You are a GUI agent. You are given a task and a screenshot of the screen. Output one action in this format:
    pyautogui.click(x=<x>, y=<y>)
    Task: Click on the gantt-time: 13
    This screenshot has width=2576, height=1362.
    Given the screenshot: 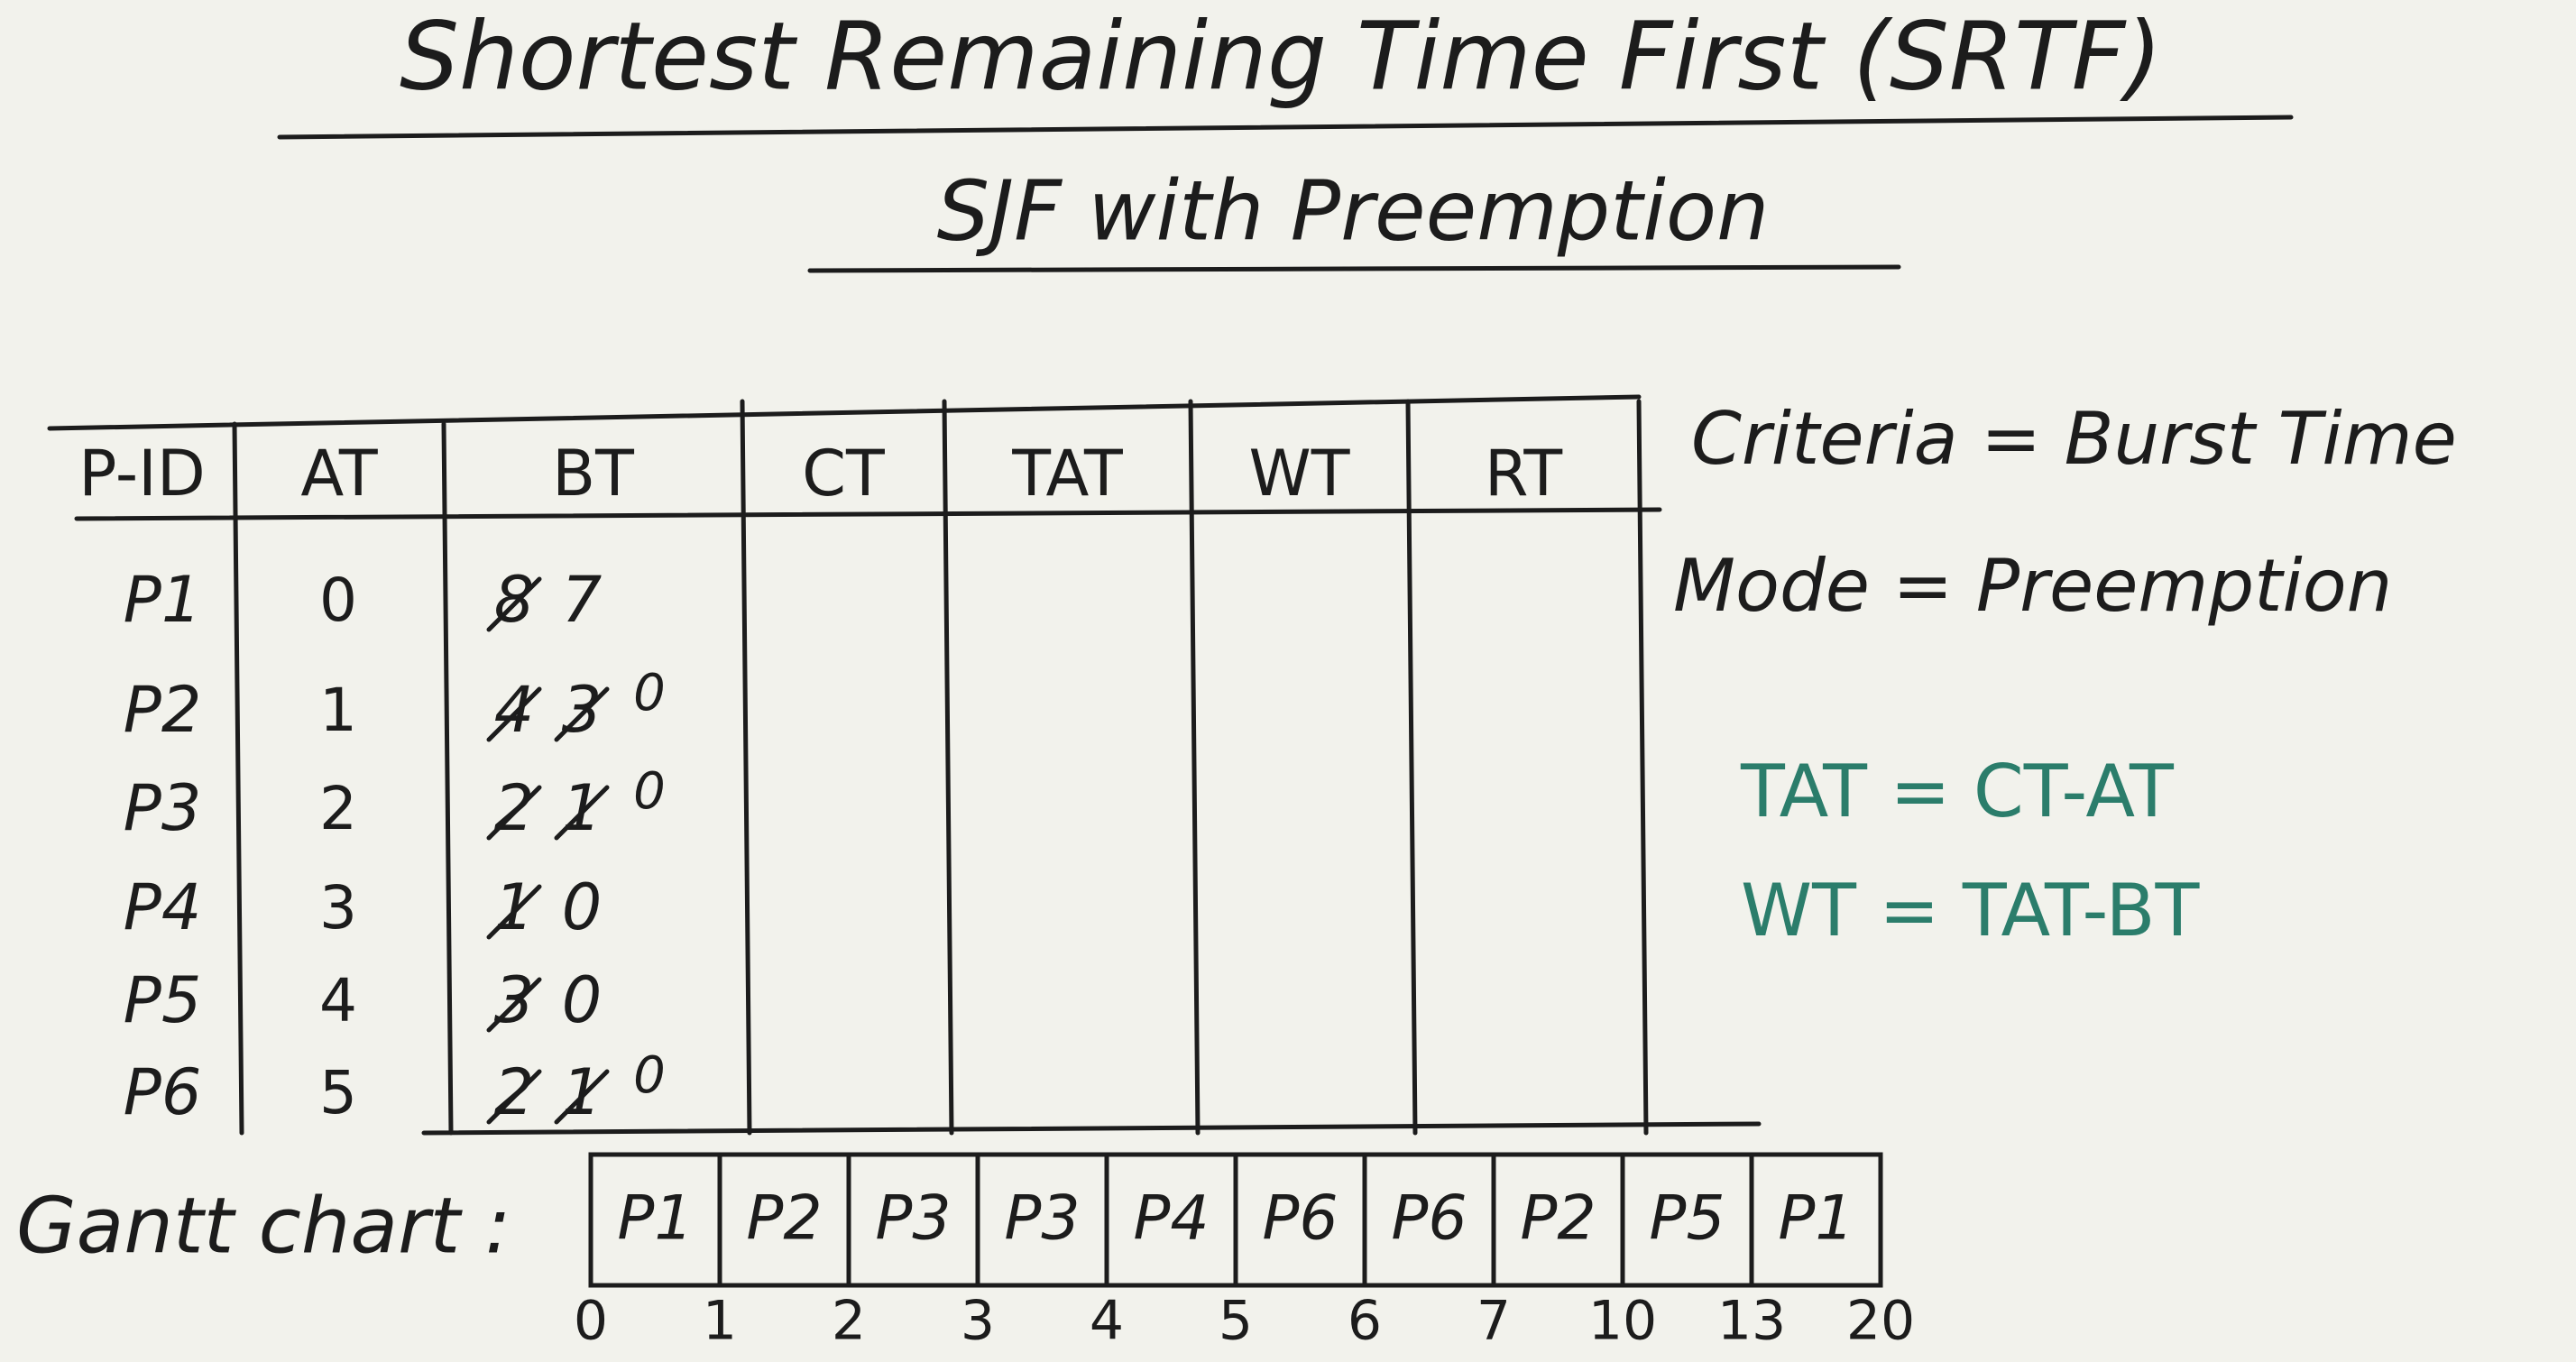 What is the action you would take?
    pyautogui.click(x=1751, y=1321)
    